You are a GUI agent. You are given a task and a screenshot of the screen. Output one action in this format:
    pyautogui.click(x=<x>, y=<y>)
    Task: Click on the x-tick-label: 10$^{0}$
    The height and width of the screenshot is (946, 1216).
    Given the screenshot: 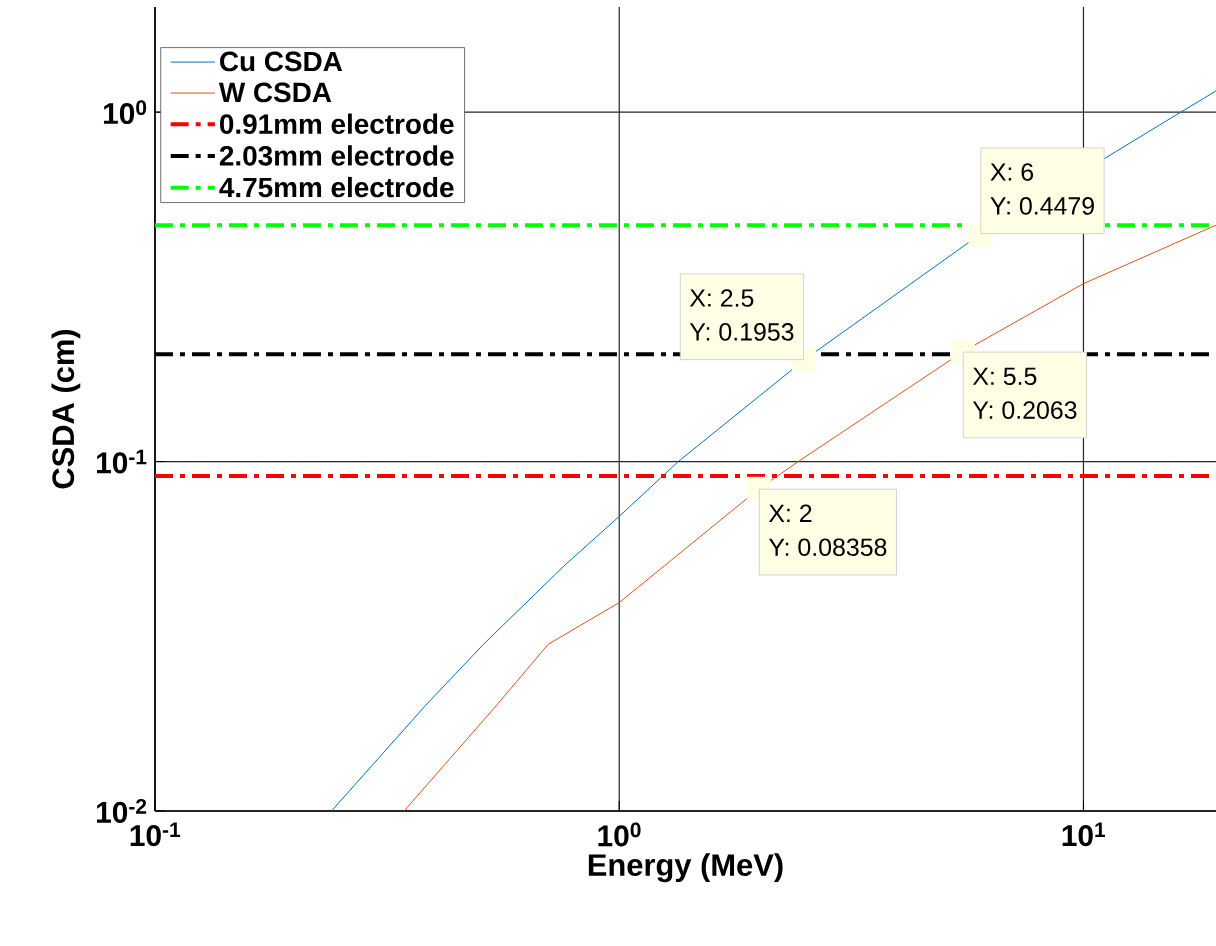 What is the action you would take?
    pyautogui.click(x=619, y=834)
    